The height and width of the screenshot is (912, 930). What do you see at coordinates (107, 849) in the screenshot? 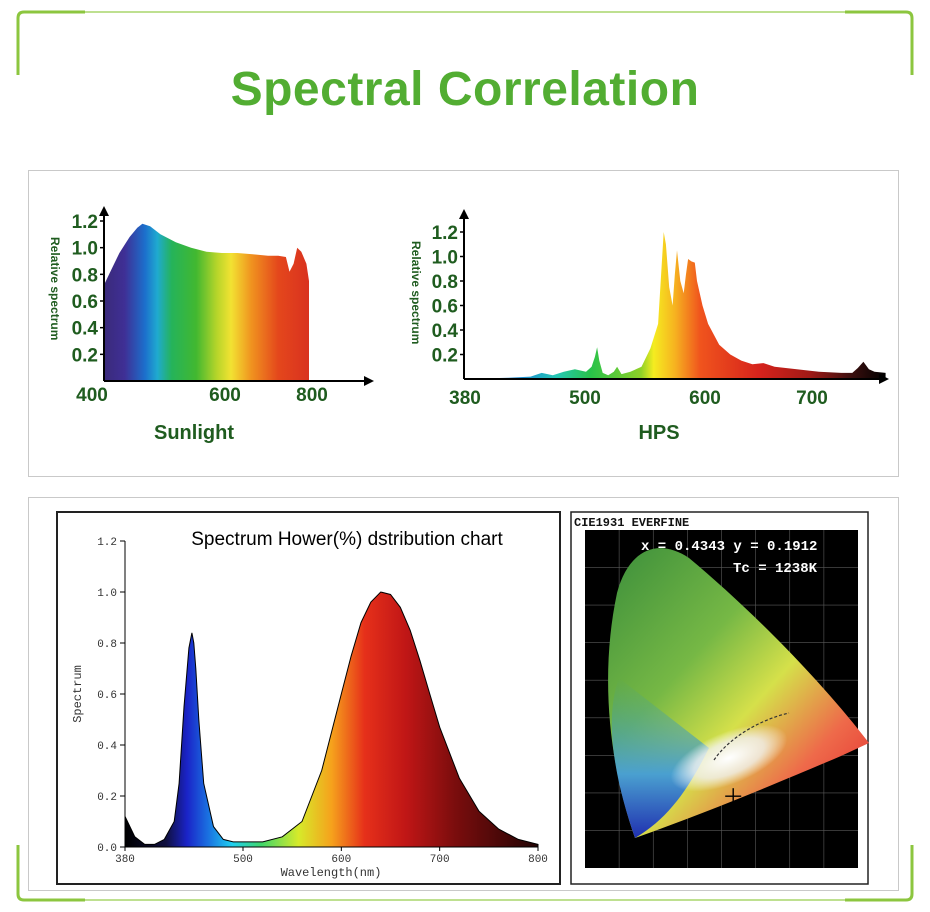
I see `hower-y-tick-label: 0.0` at bounding box center [107, 849].